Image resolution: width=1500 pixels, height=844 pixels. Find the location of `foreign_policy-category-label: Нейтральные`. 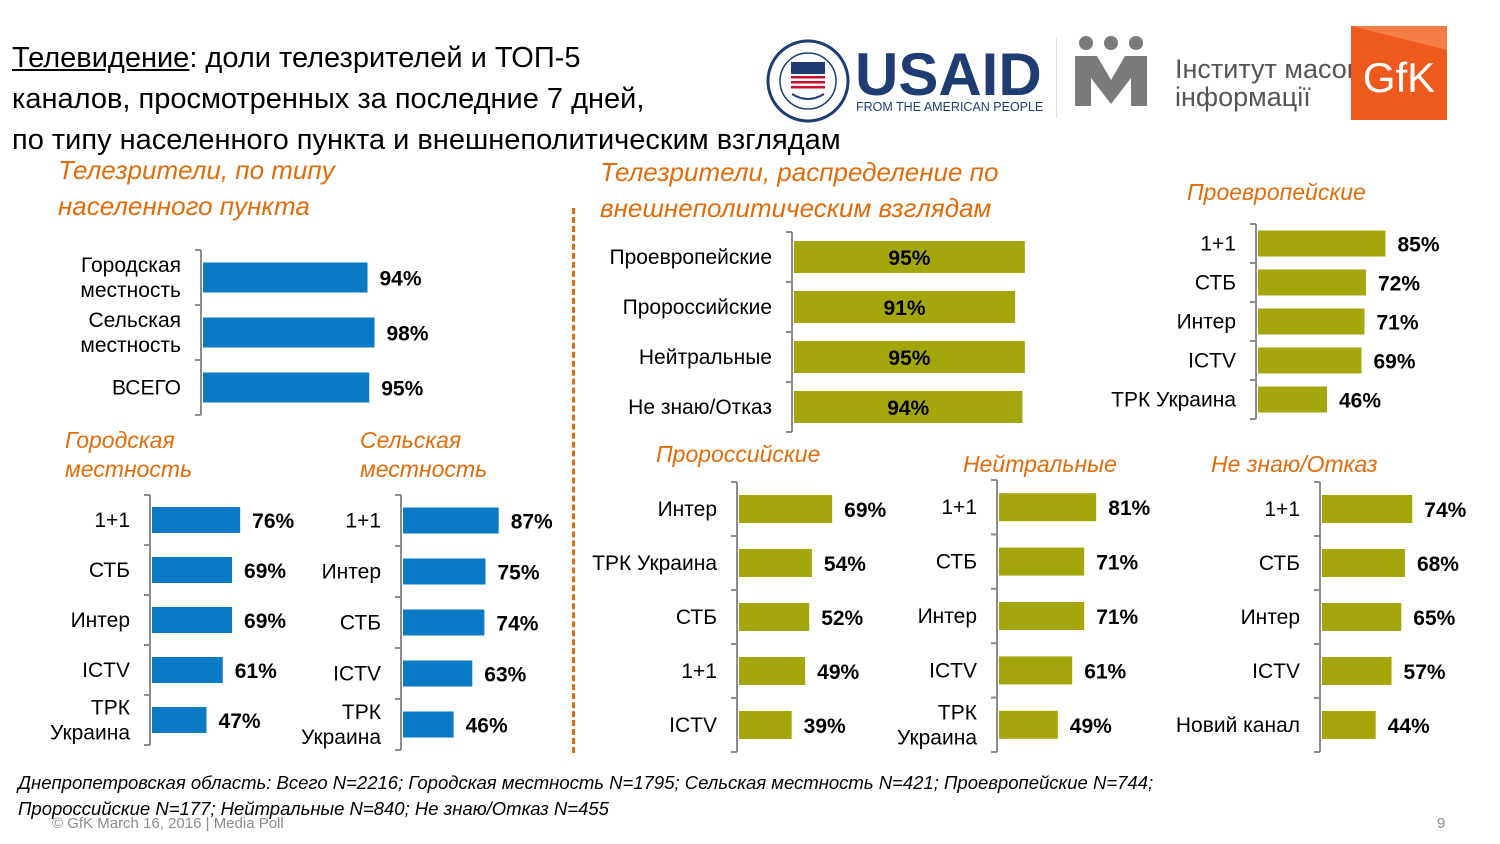

foreign_policy-category-label: Нейтральные is located at coordinates (705, 357).